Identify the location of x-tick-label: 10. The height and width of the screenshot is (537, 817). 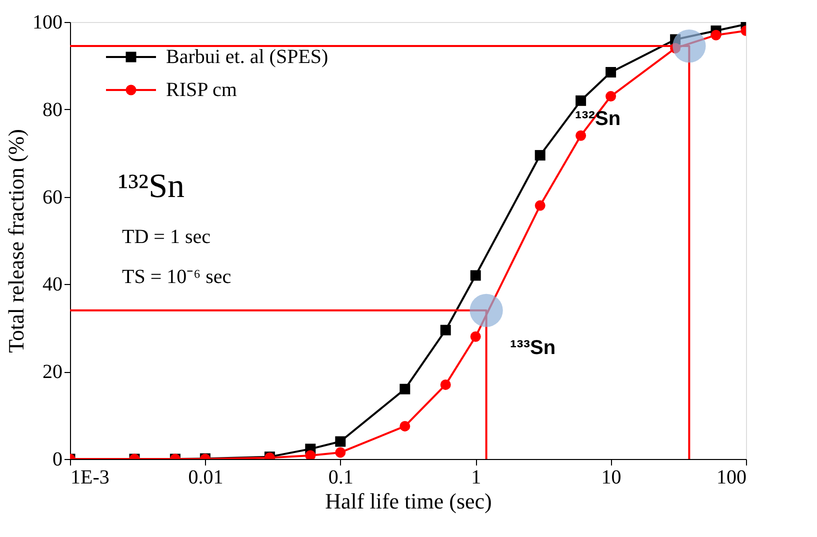
(611, 477).